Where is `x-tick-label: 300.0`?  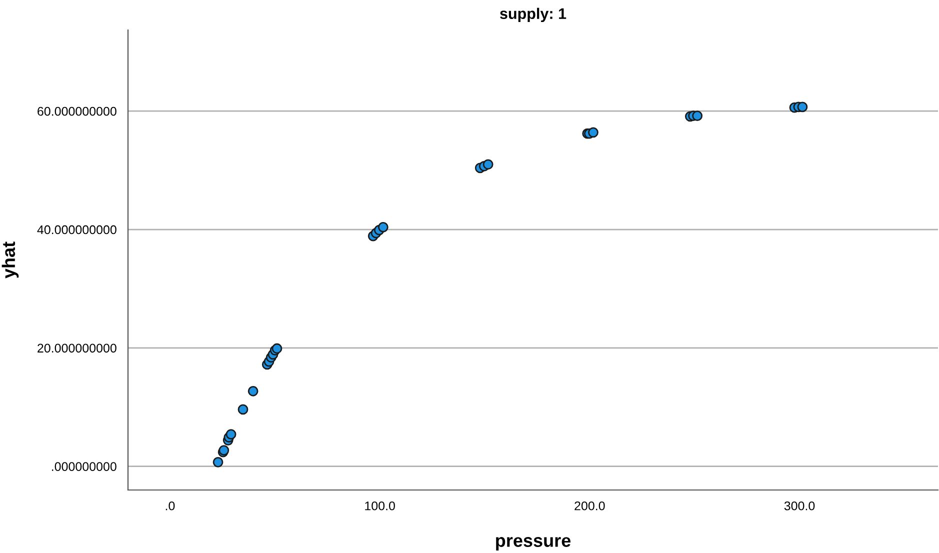 x-tick-label: 300.0 is located at coordinates (799, 505).